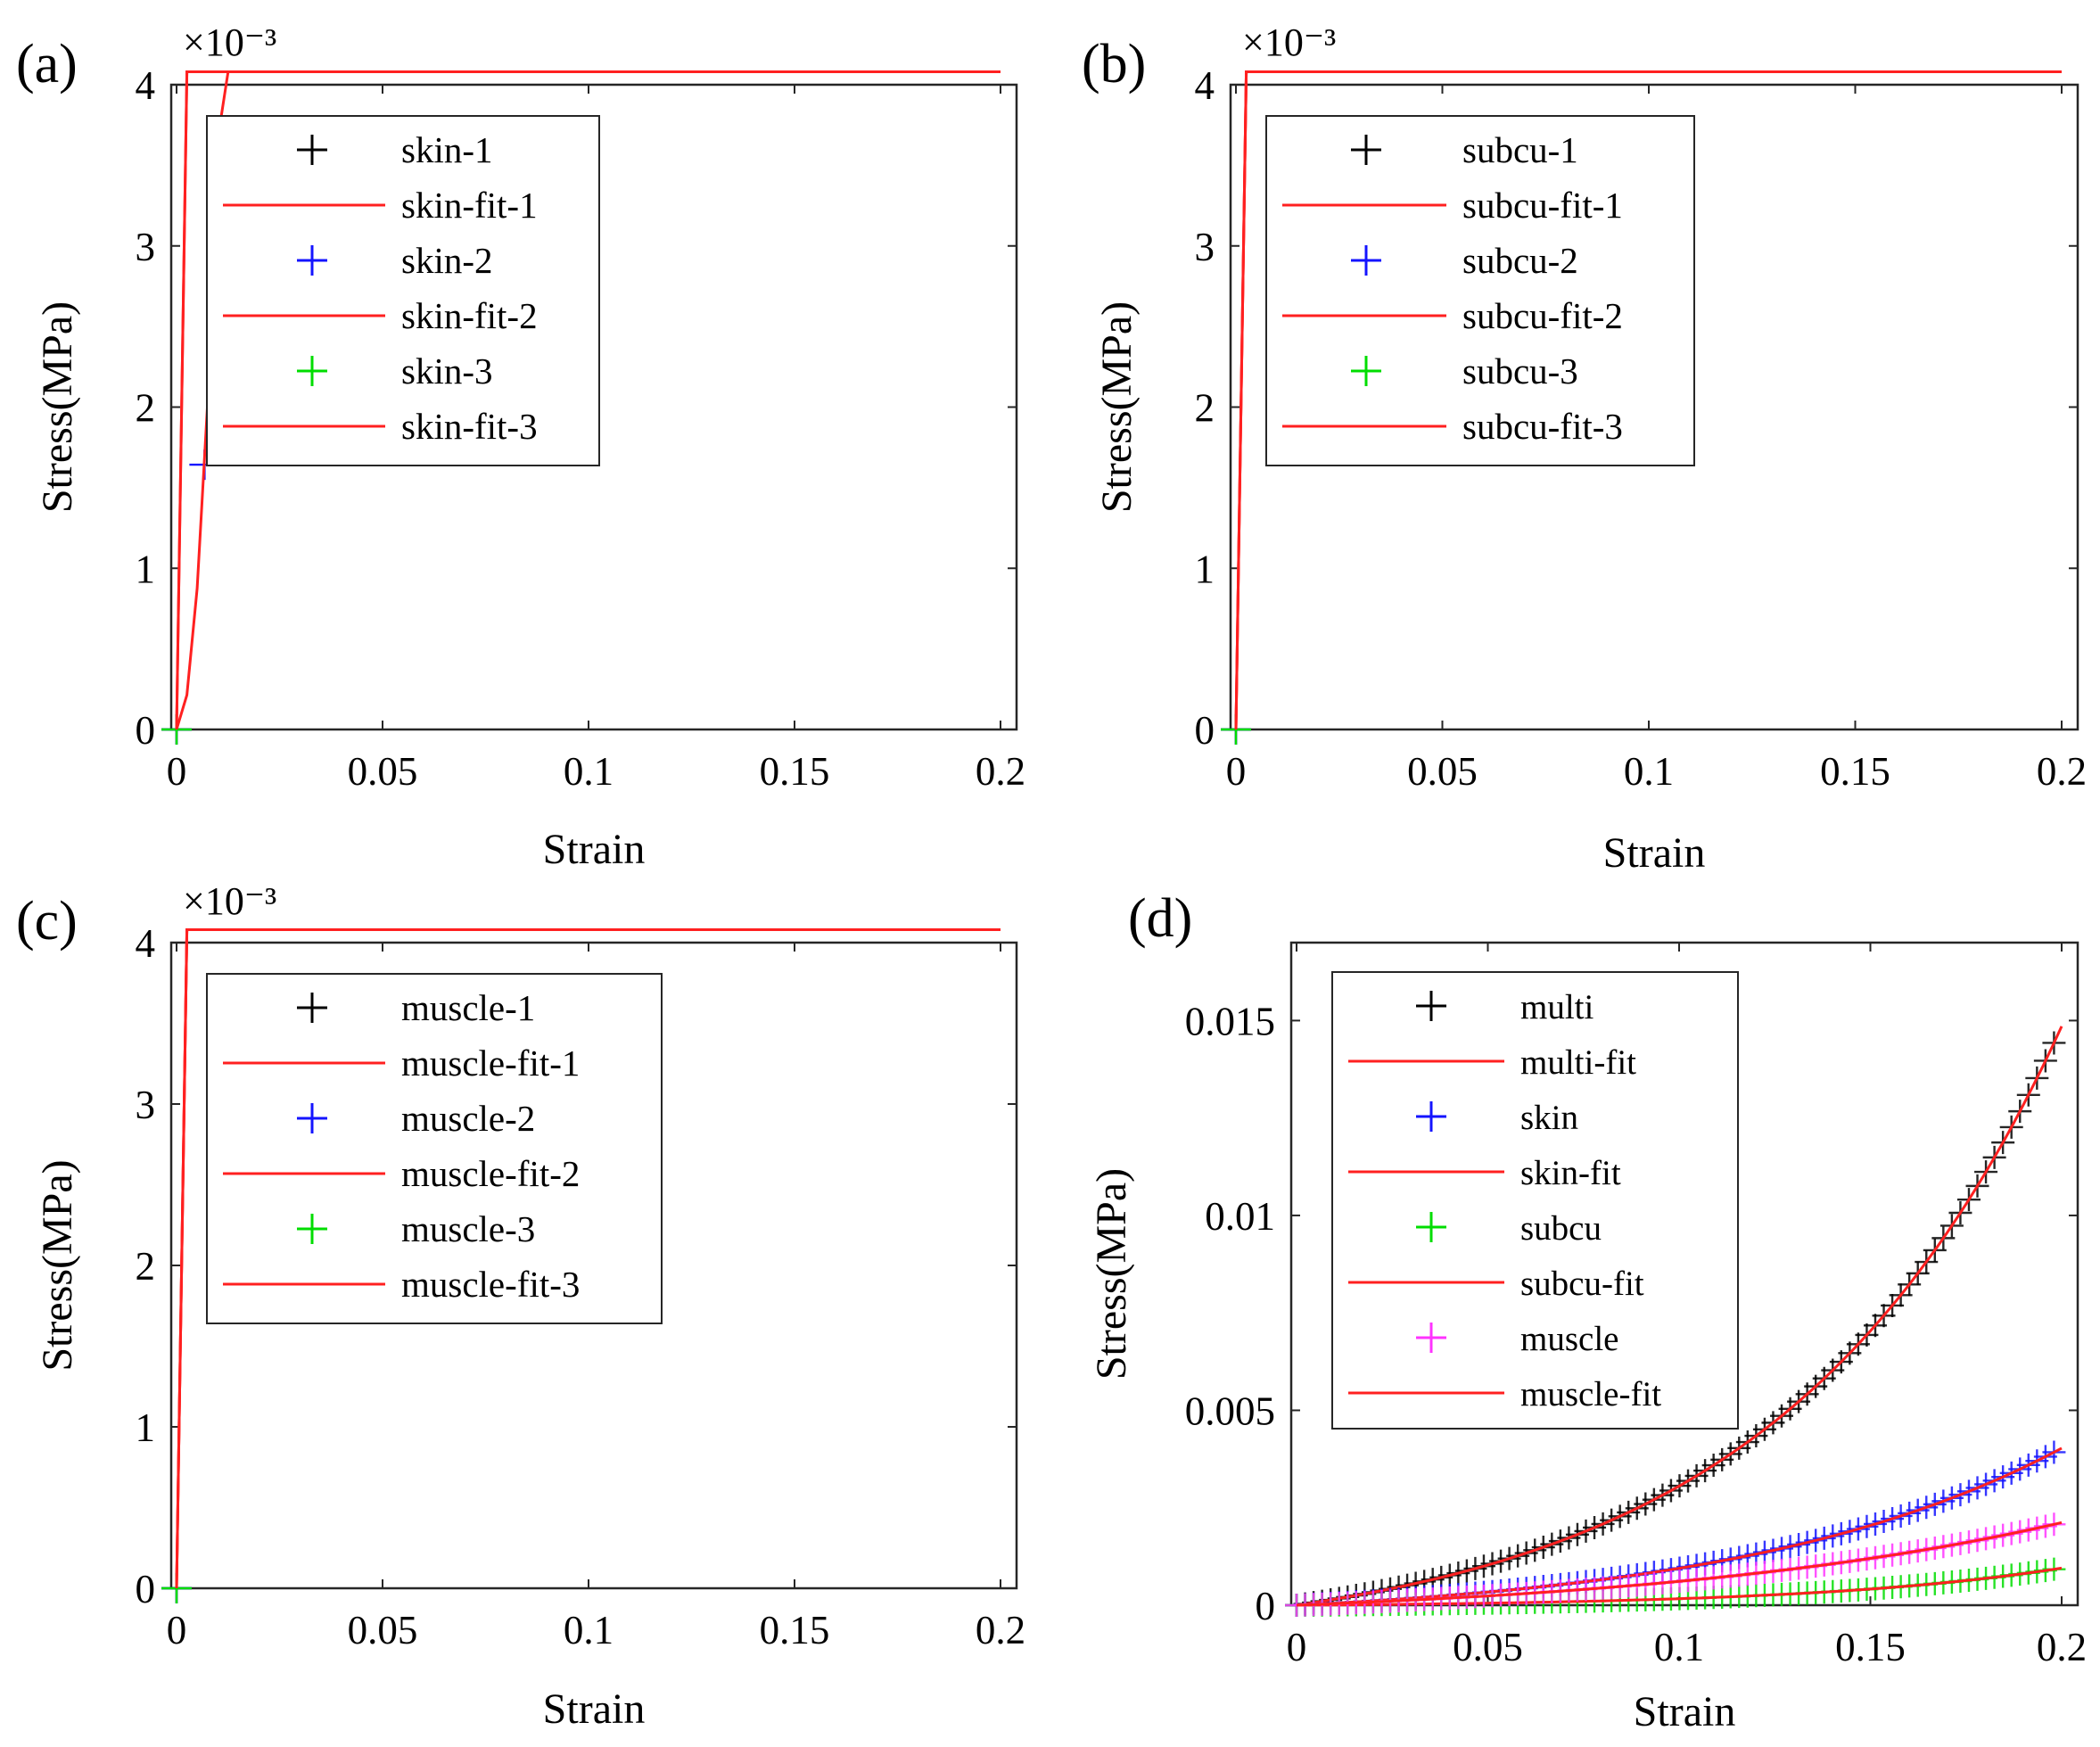 The image size is (2100, 1747). I want to click on legend-entry: multi-fit, so click(1578, 1062).